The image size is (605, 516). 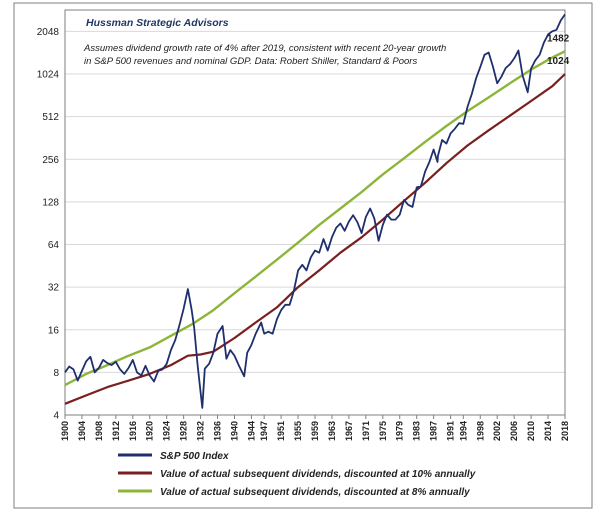 What do you see at coordinates (56, 416) in the screenshot?
I see `y-tick-label: 4` at bounding box center [56, 416].